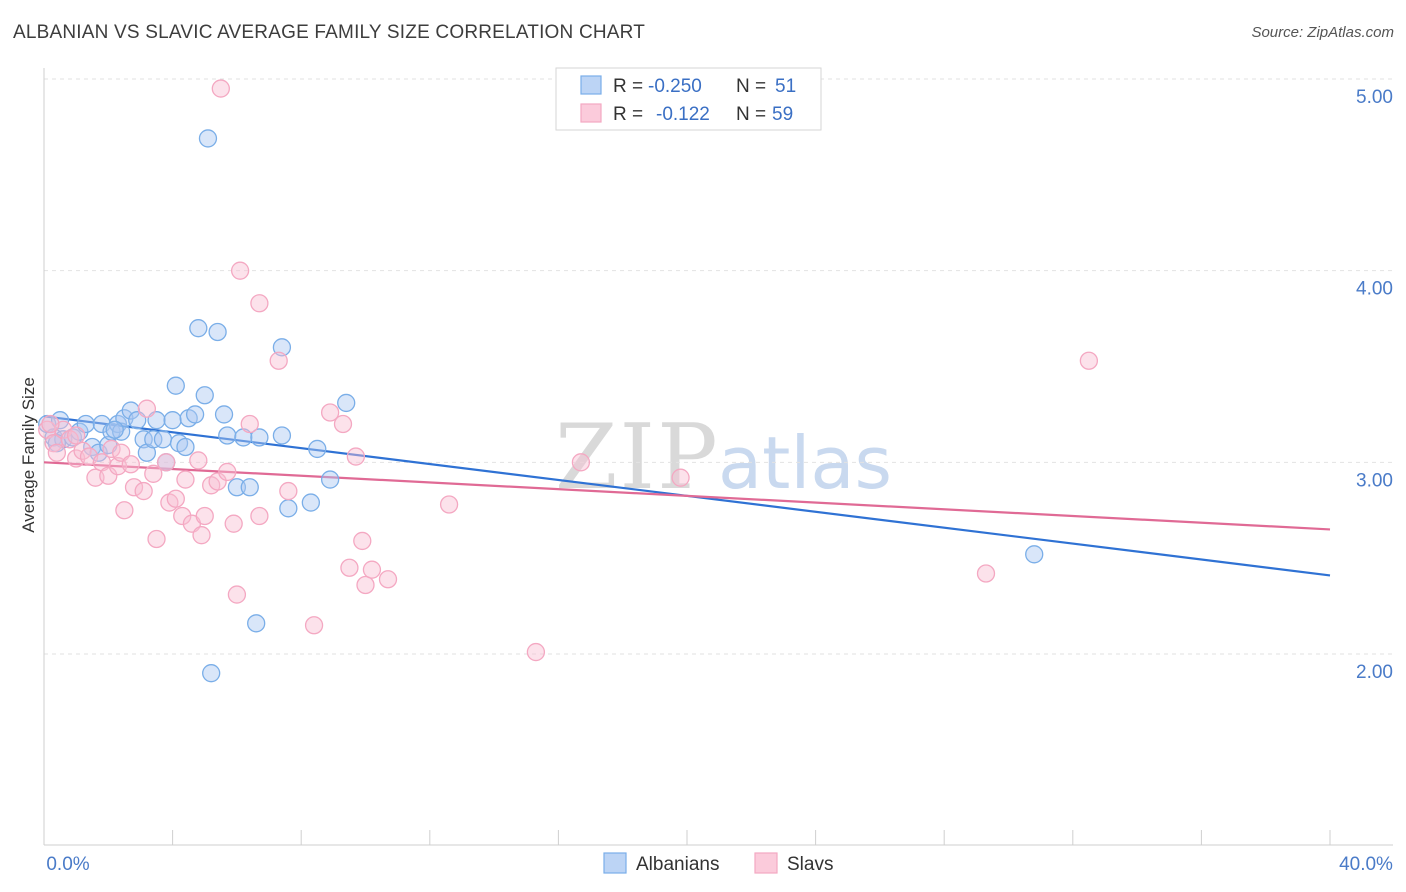 The width and height of the screenshot is (1406, 892). I want to click on bottom-legend-swatch-albanians, so click(615, 863).